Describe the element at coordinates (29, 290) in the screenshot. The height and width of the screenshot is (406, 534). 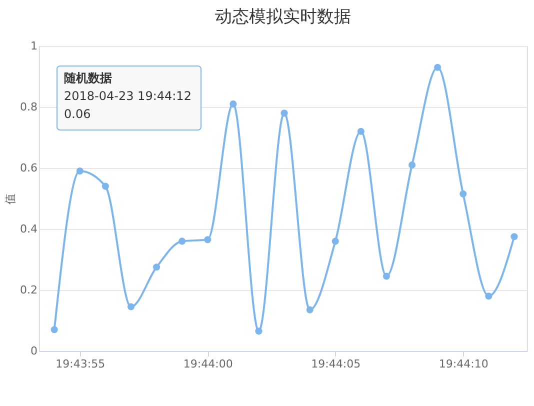
I see `y-tick-label: 0.2` at that location.